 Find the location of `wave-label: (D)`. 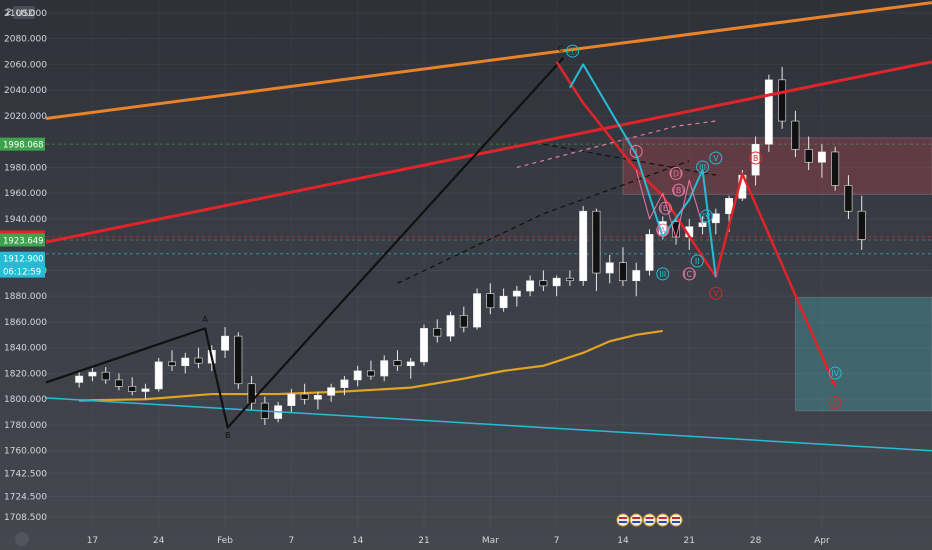

wave-label: (D) is located at coordinates (676, 173).